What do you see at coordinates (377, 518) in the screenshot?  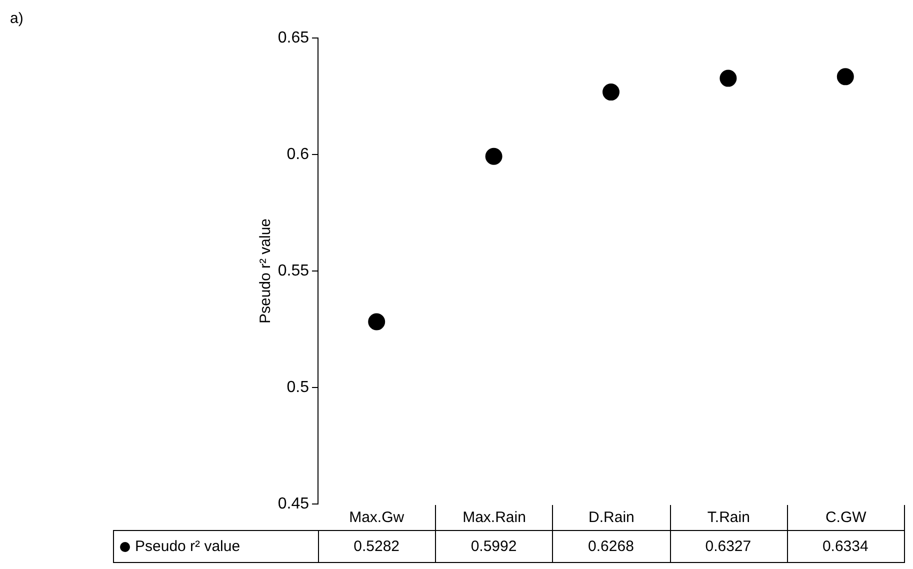 I see `x-tick-label: Max.Gw` at bounding box center [377, 518].